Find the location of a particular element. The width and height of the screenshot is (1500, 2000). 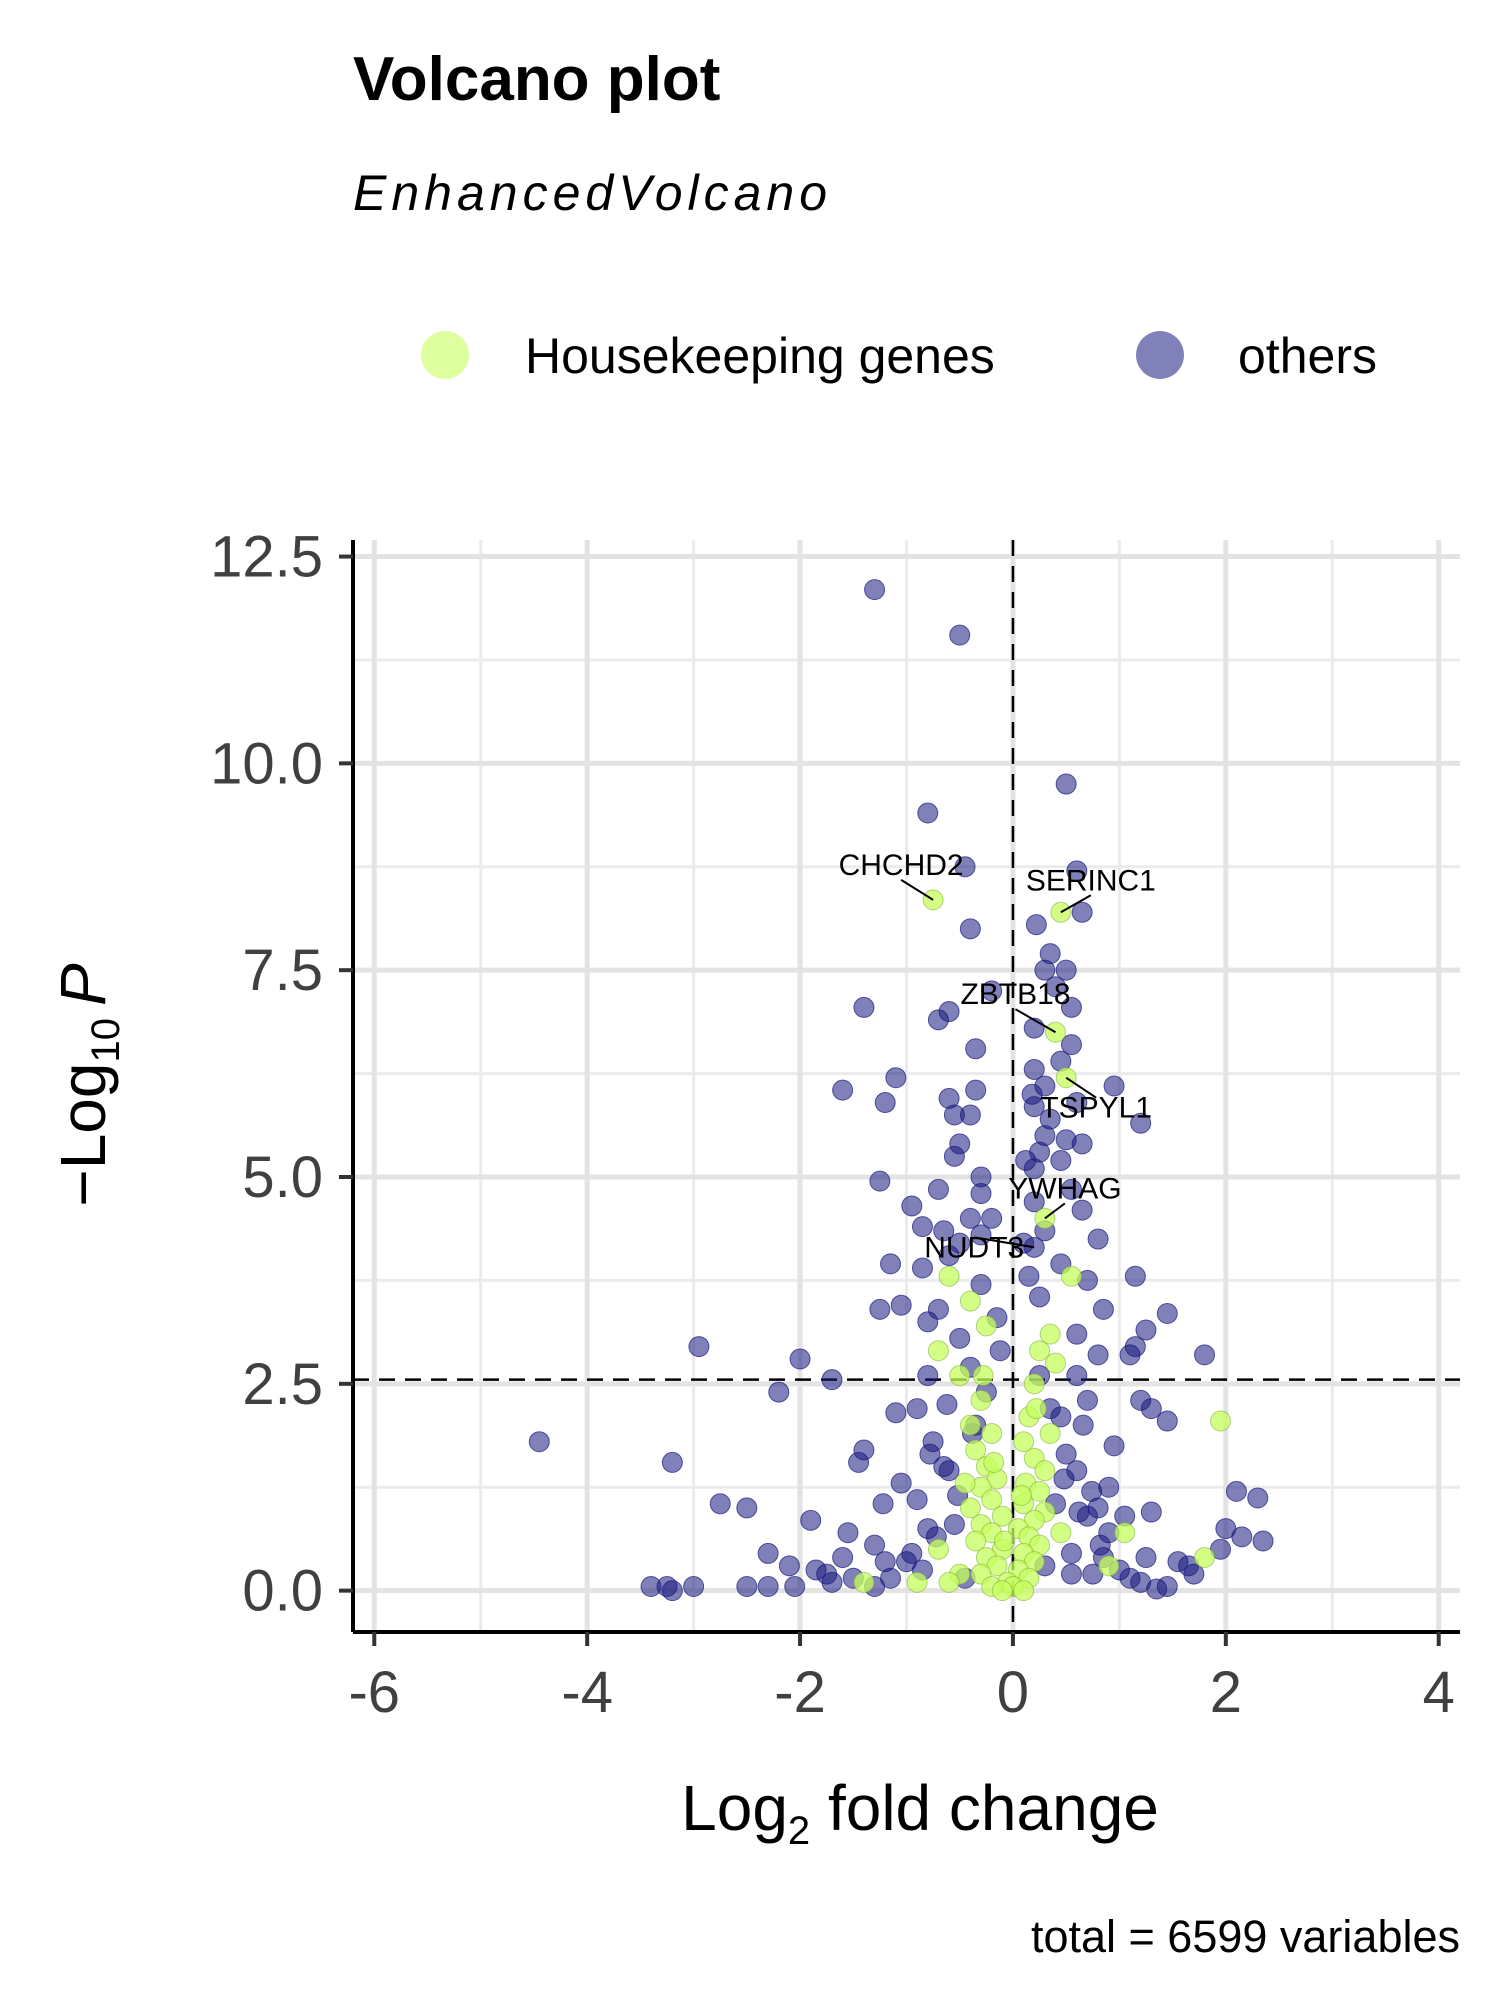

x-tick-label: 0 is located at coordinates (1013, 1692).